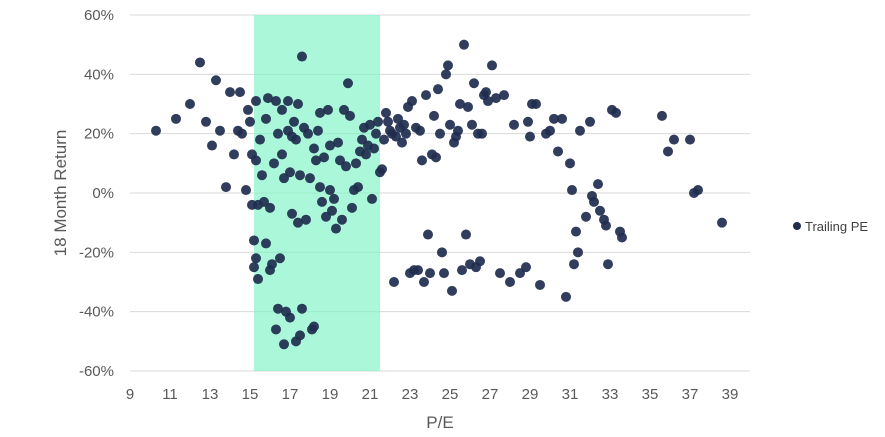 Image resolution: width=885 pixels, height=437 pixels. I want to click on legend: Trailing PE, so click(830, 226).